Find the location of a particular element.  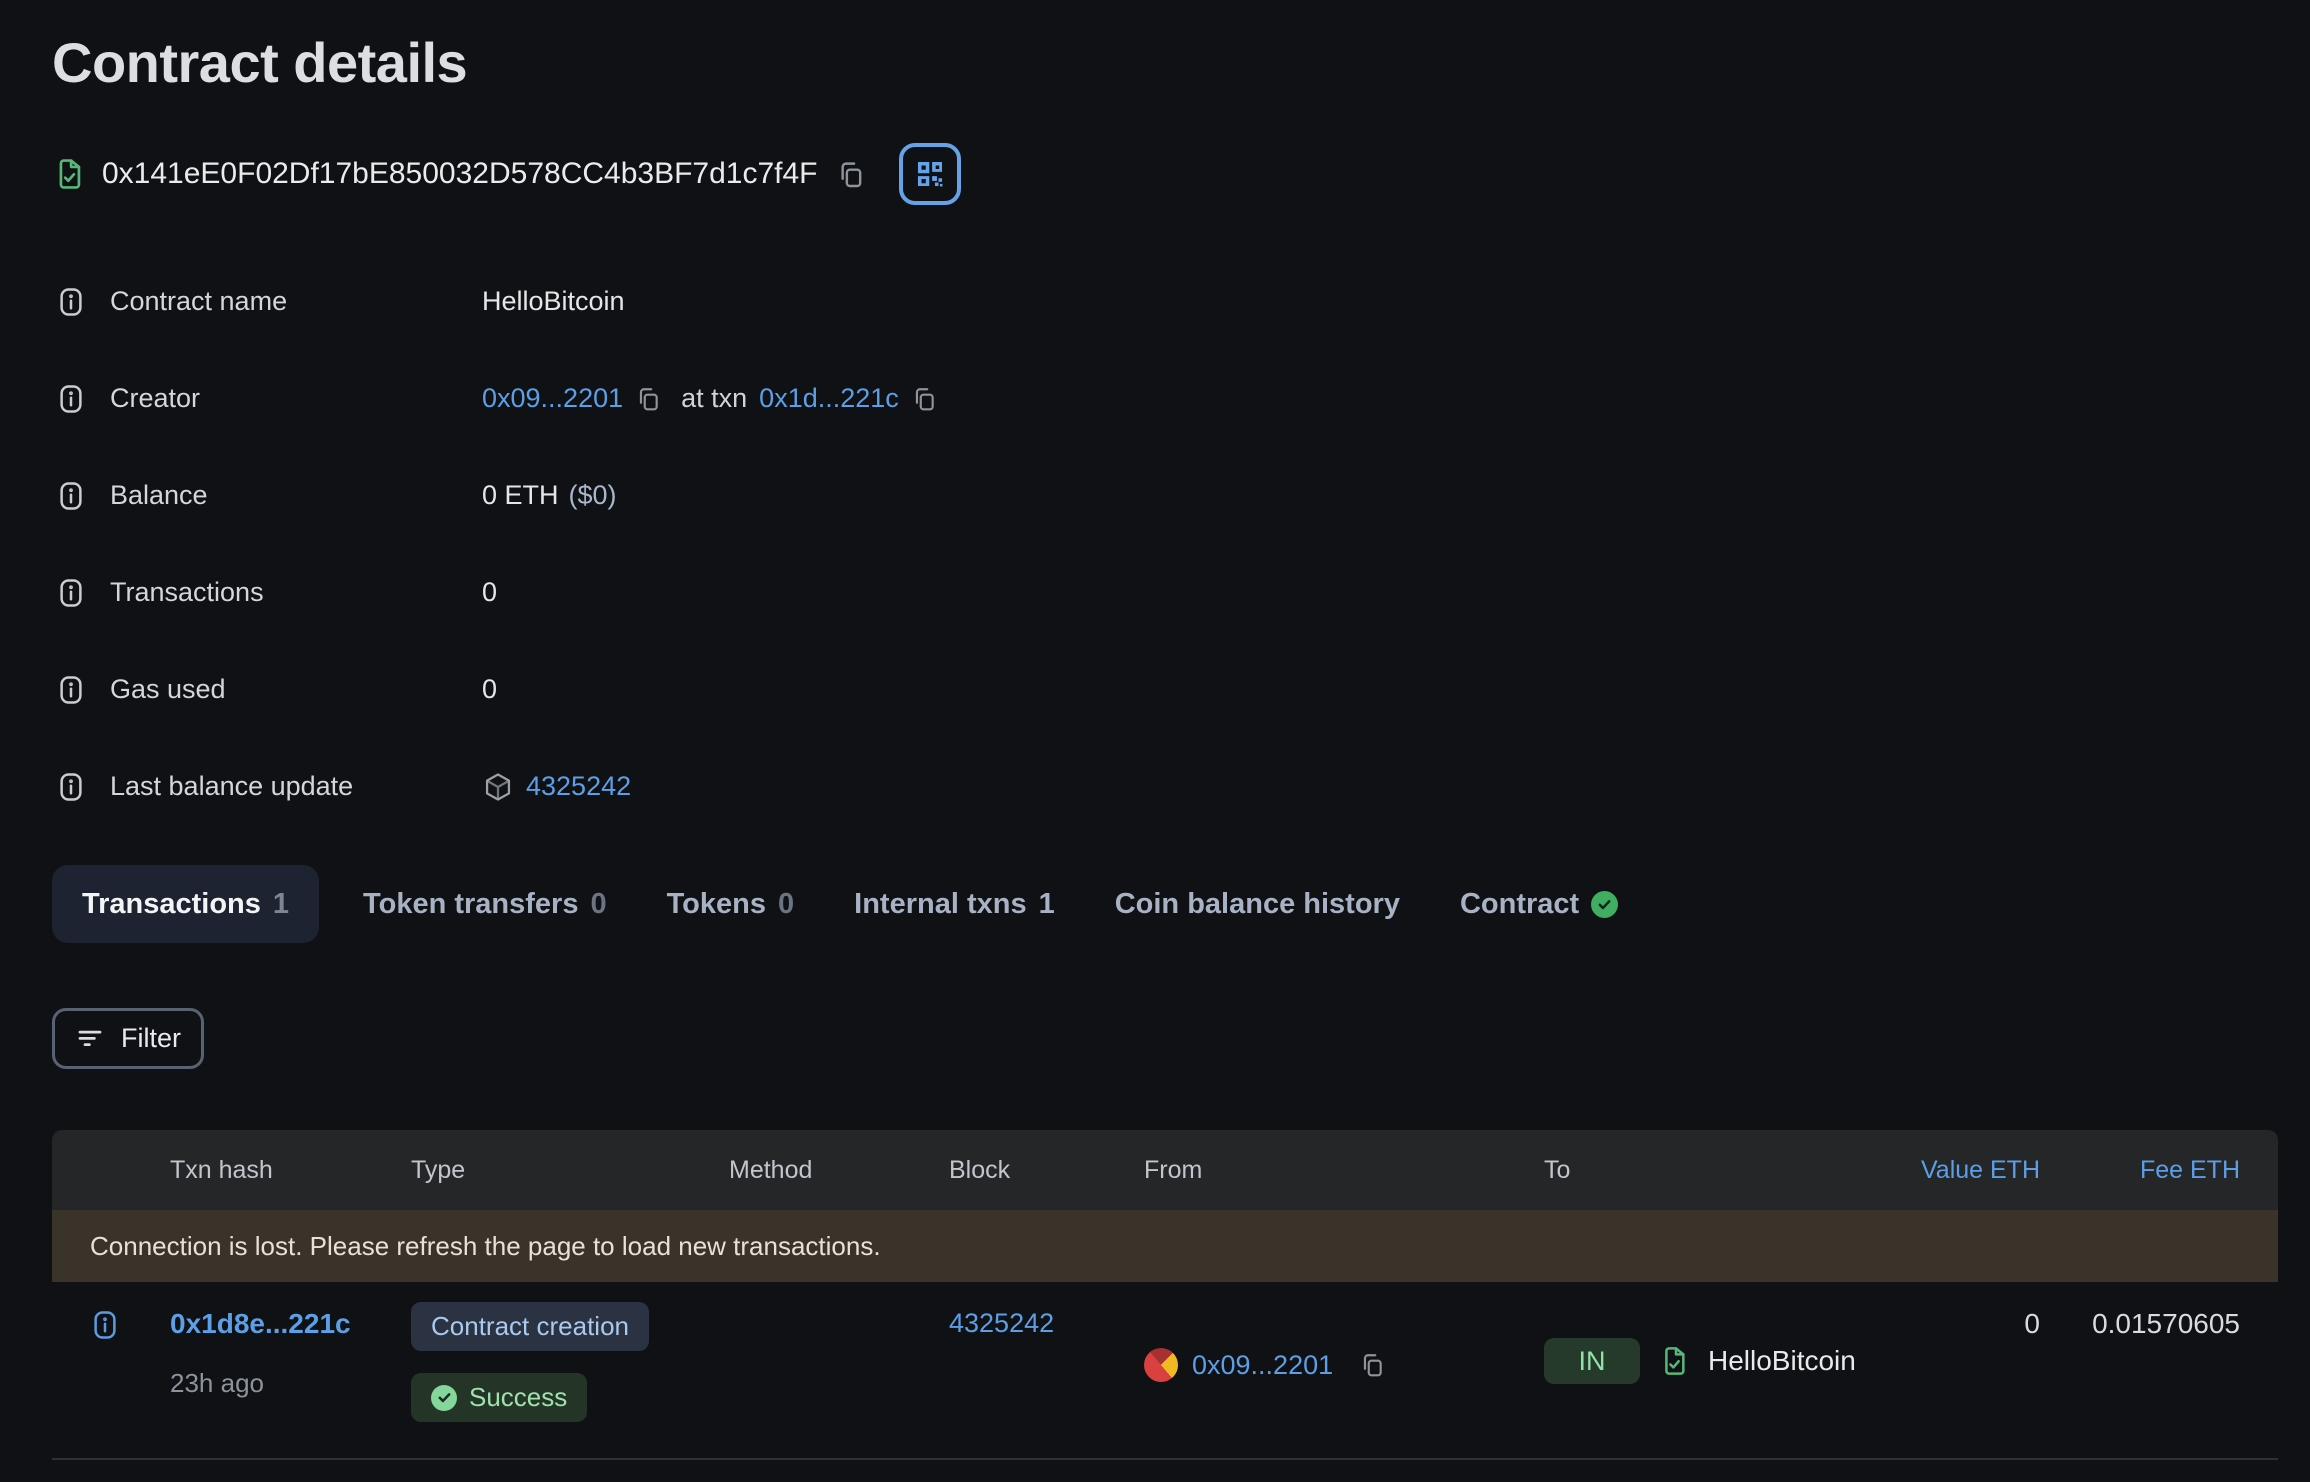

info-row-balance: Balance 0 ETH ($0) is located at coordinates (1165, 495).